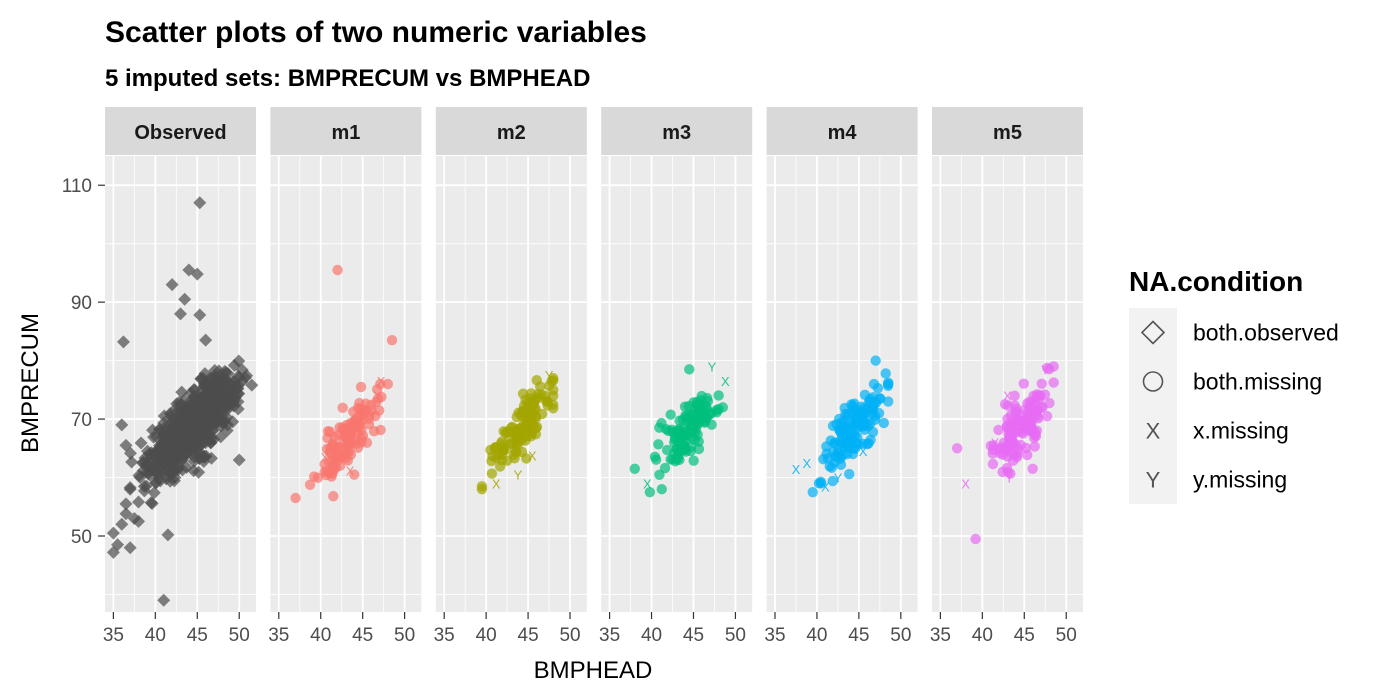 Image resolution: width=1400 pixels, height=700 pixels. I want to click on x-symbol-icon: X, so click(1153, 431).